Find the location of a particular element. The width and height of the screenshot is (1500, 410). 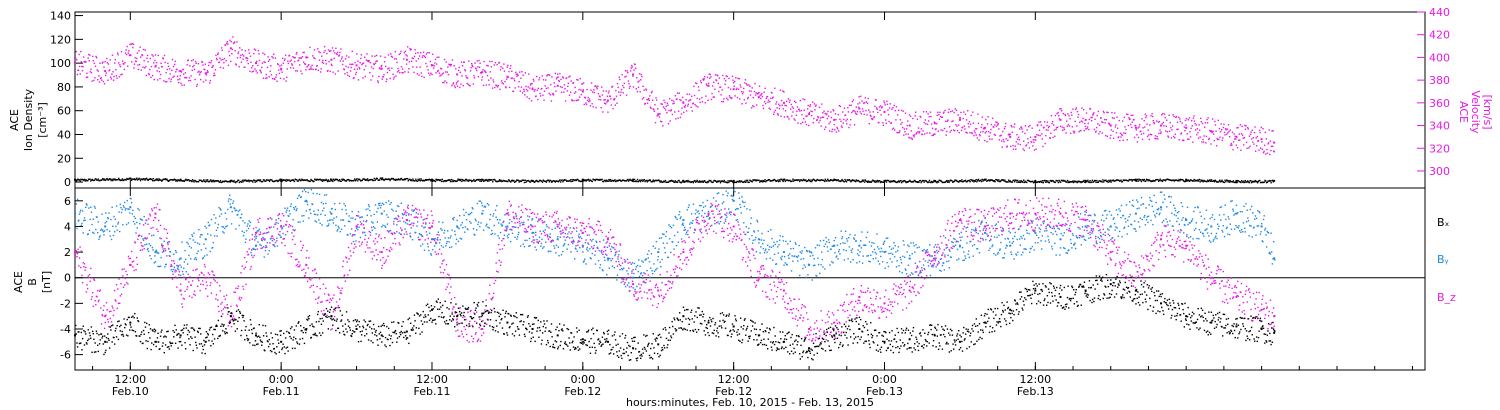

x-tick-time: 0:00 is located at coordinates (582, 379).